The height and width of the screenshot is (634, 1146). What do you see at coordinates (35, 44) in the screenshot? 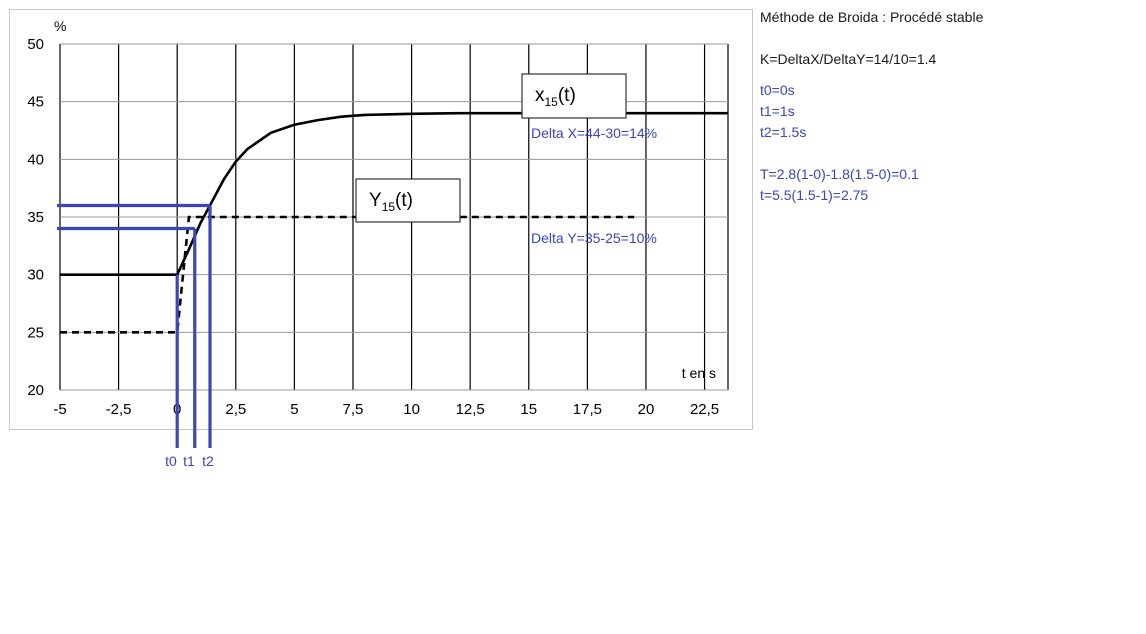
I see `y-tick-label: 50` at bounding box center [35, 44].